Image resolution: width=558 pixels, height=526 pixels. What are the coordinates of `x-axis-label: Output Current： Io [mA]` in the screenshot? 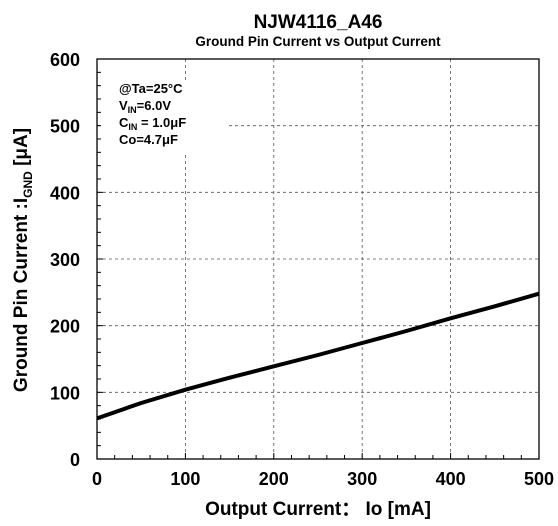 It's located at (318, 509).